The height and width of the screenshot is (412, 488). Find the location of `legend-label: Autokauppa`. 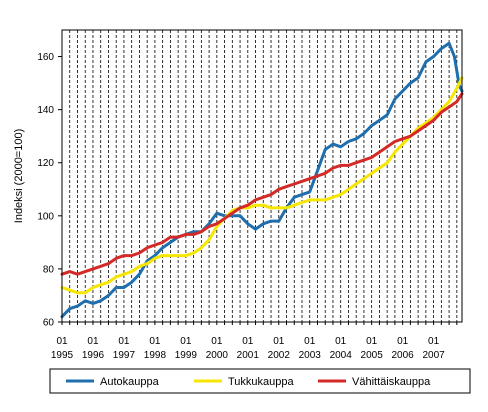

legend-label: Autokauppa is located at coordinates (130, 382).